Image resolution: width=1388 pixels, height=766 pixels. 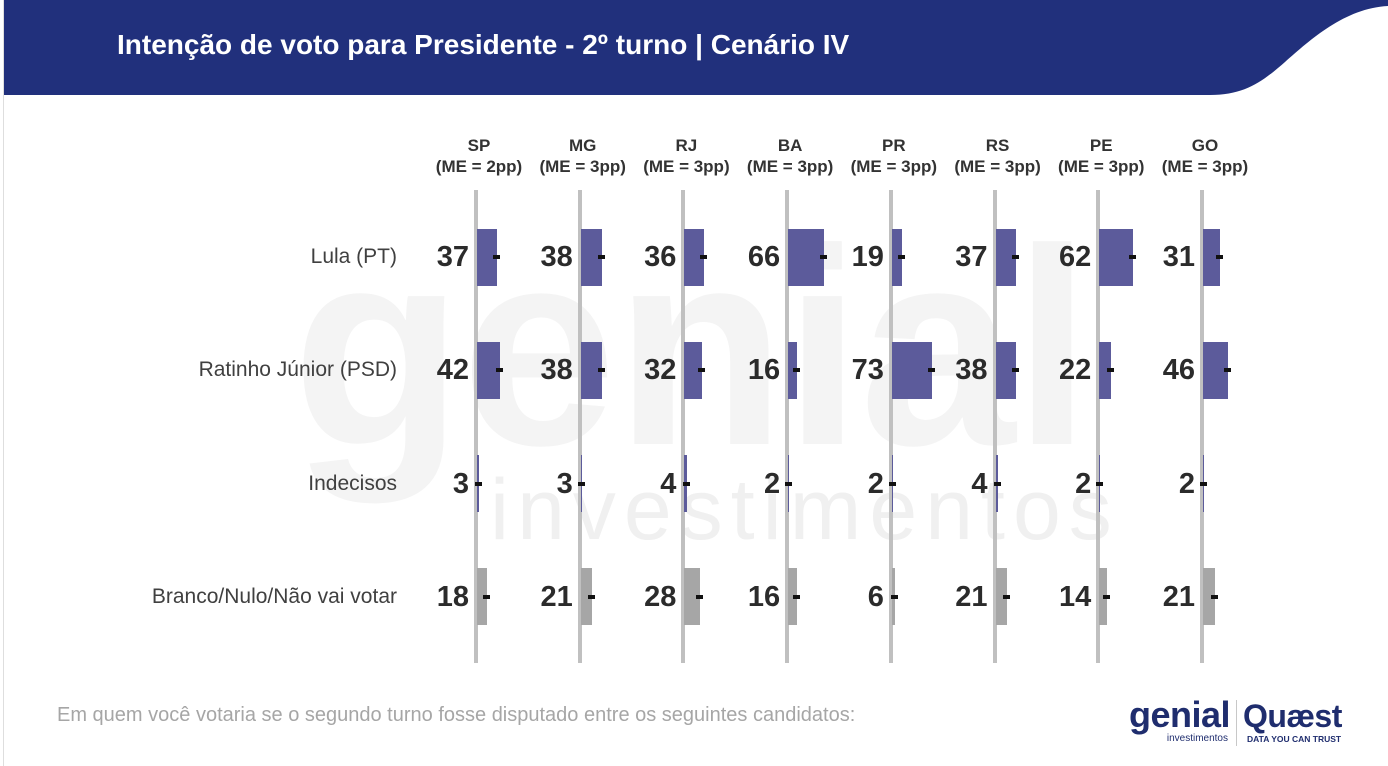 What do you see at coordinates (460, 483) in the screenshot?
I see `value-label-indecisos-sp: 3` at bounding box center [460, 483].